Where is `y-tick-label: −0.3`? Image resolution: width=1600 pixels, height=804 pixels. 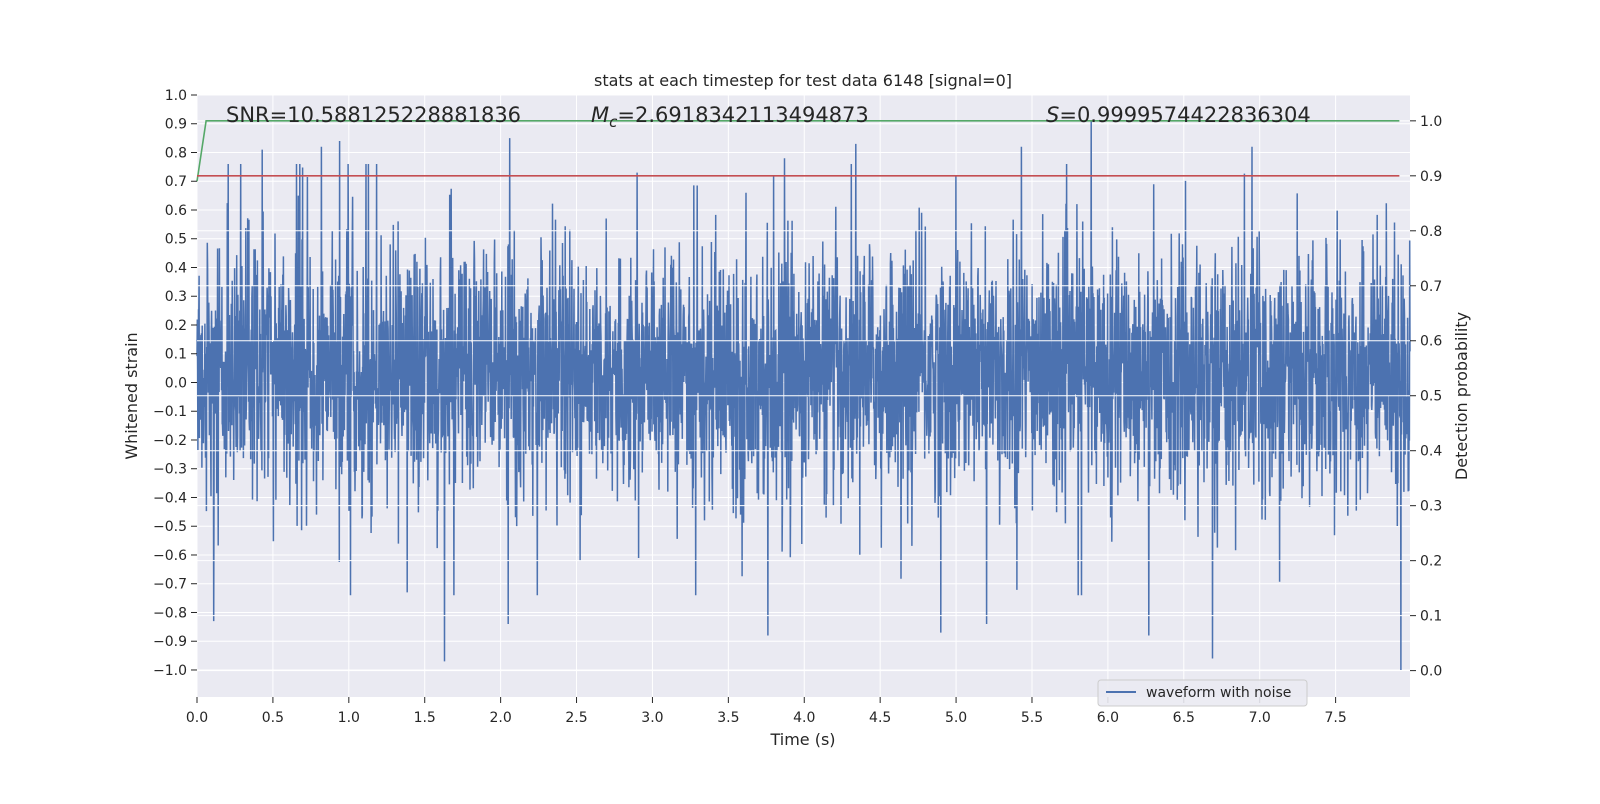 y-tick-label: −0.3 is located at coordinates (170, 470).